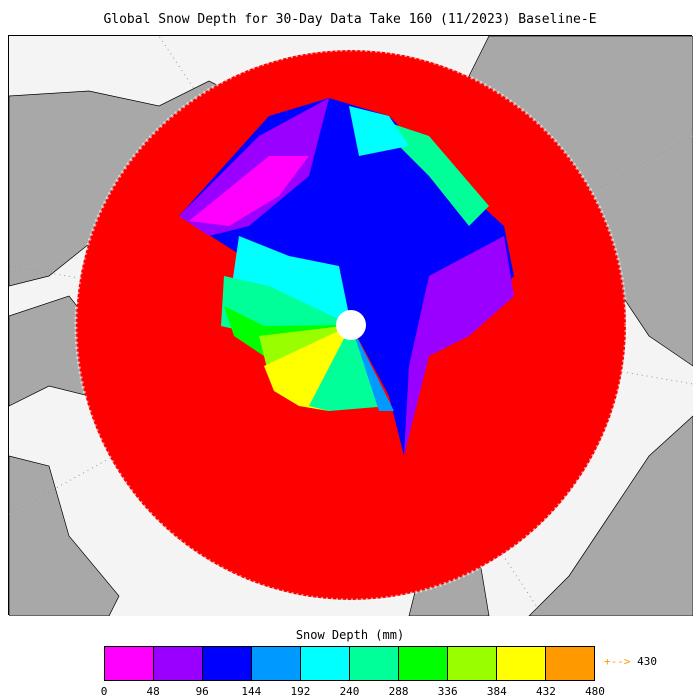 This screenshot has width=700, height=700. I want to click on arrow-icon: +-->, so click(617, 661).